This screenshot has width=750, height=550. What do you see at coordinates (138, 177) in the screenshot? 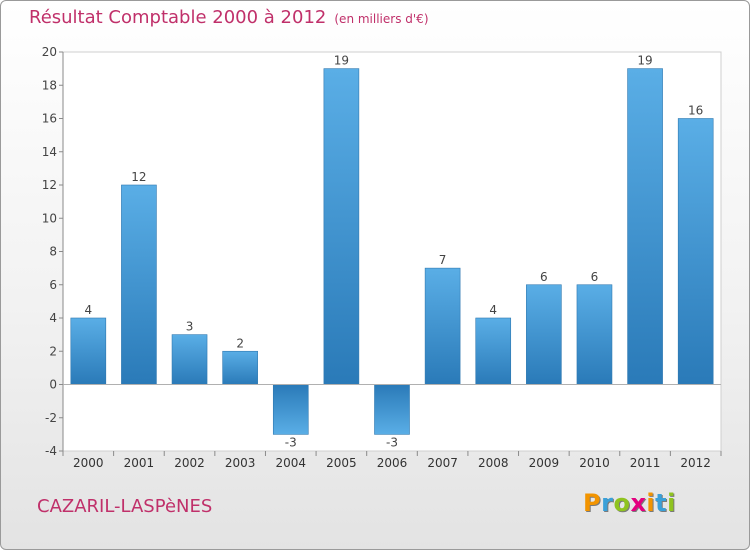
I see `data-label: 12` at bounding box center [138, 177].